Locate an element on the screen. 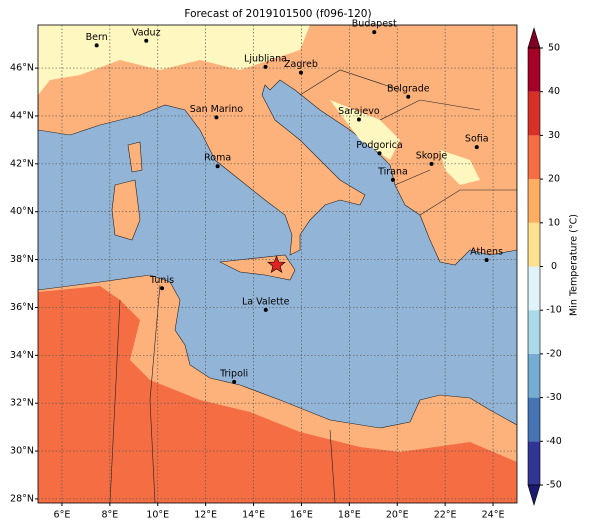  y-tick-label: 30°N is located at coordinates (22, 451).